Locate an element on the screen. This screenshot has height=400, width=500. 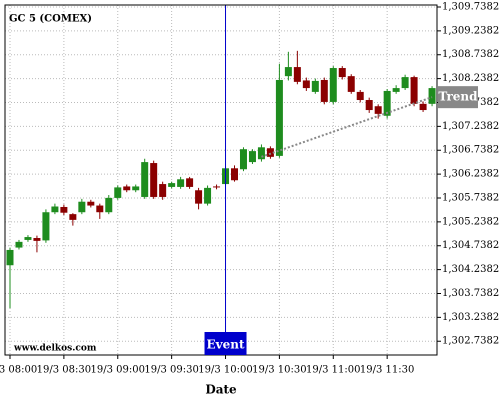
y-tick-label: 1,308.2382 is located at coordinates (470, 78).